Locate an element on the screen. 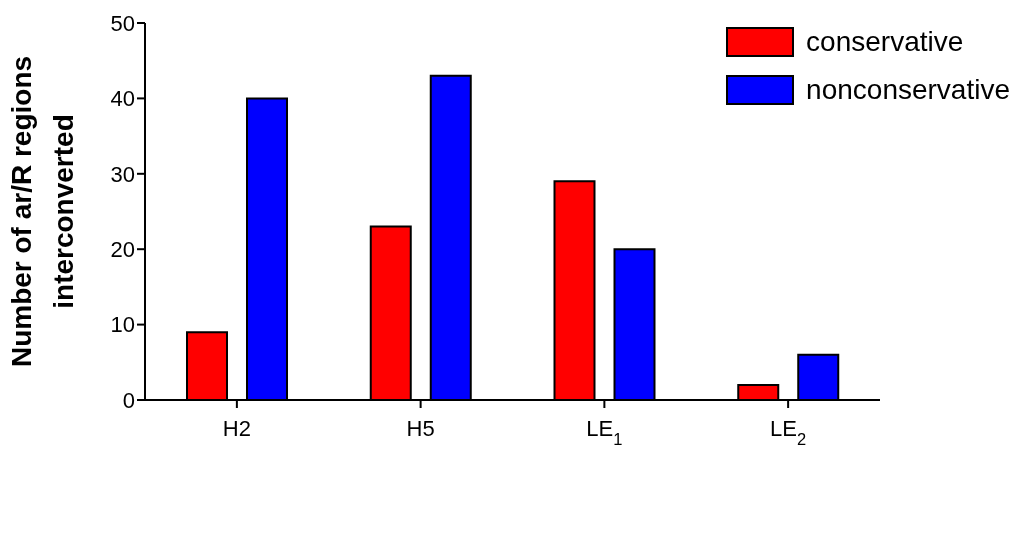 Image resolution: width=1018 pixels, height=554 pixels. y-tick-label: 10 is located at coordinates (122, 325).